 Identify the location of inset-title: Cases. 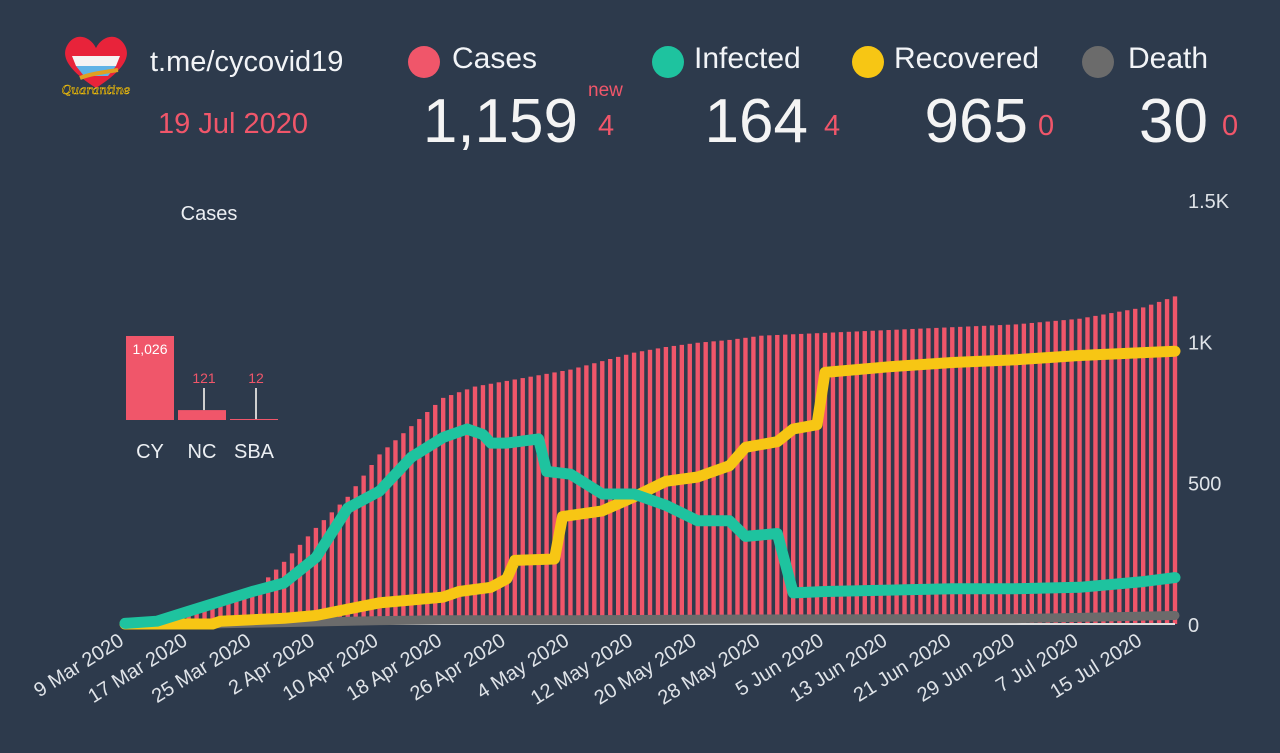
(209, 214).